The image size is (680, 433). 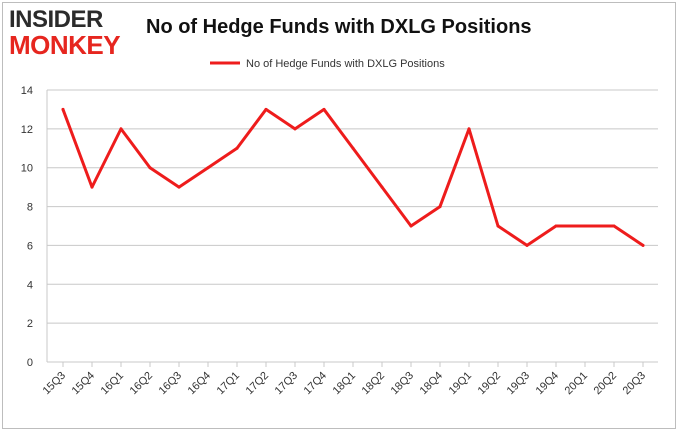 What do you see at coordinates (65, 45) in the screenshot?
I see `logo-line-2: MONKEY` at bounding box center [65, 45].